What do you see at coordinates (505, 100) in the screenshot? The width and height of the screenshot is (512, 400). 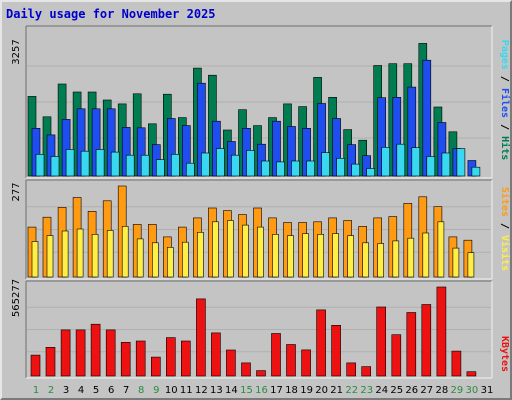 I see `legend-hits-files-pages: Pages / Files / Hits` at bounding box center [505, 100].